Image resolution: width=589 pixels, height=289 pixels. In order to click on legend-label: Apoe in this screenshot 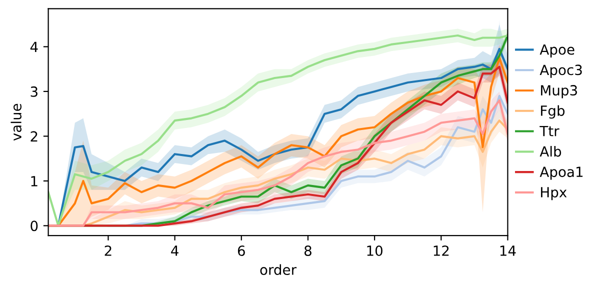, I will do `click(557, 51)`.